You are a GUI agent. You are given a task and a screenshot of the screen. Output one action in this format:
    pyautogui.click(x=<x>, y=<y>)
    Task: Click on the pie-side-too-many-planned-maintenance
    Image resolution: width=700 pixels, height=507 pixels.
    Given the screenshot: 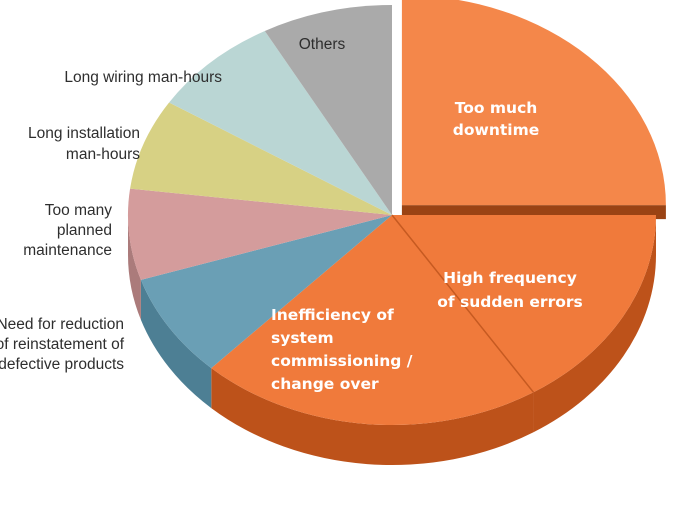 What is the action you would take?
    pyautogui.click(x=134, y=267)
    